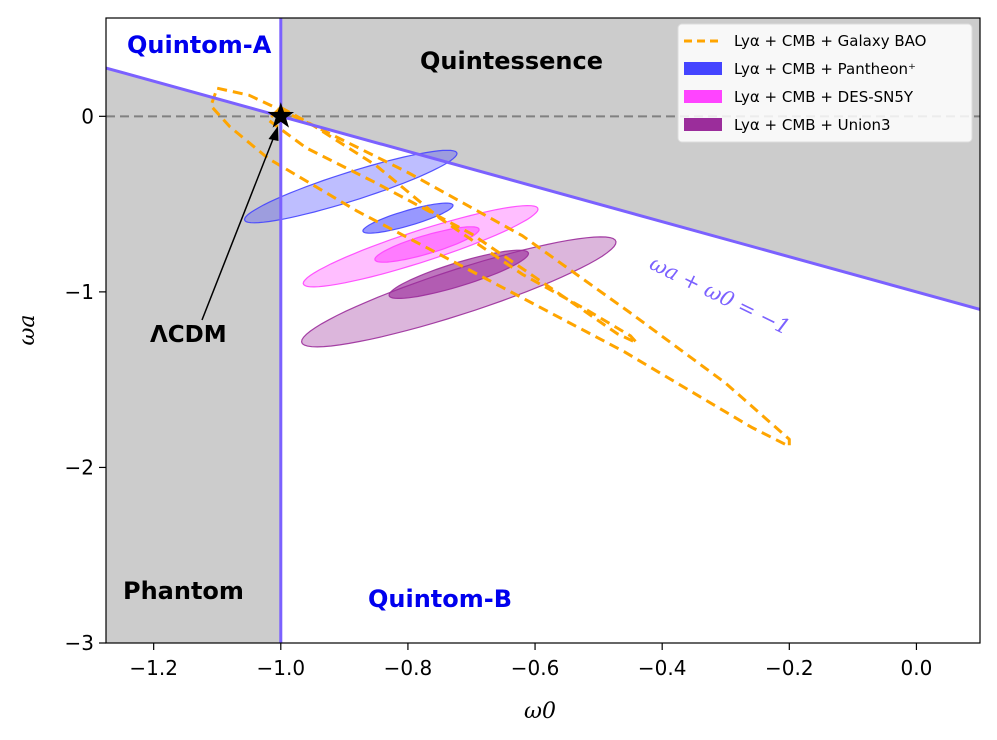  What do you see at coordinates (825, 69) in the screenshot?
I see `legend-label-pantheon: Lyα + CMB + Pantheon⁺` at bounding box center [825, 69].